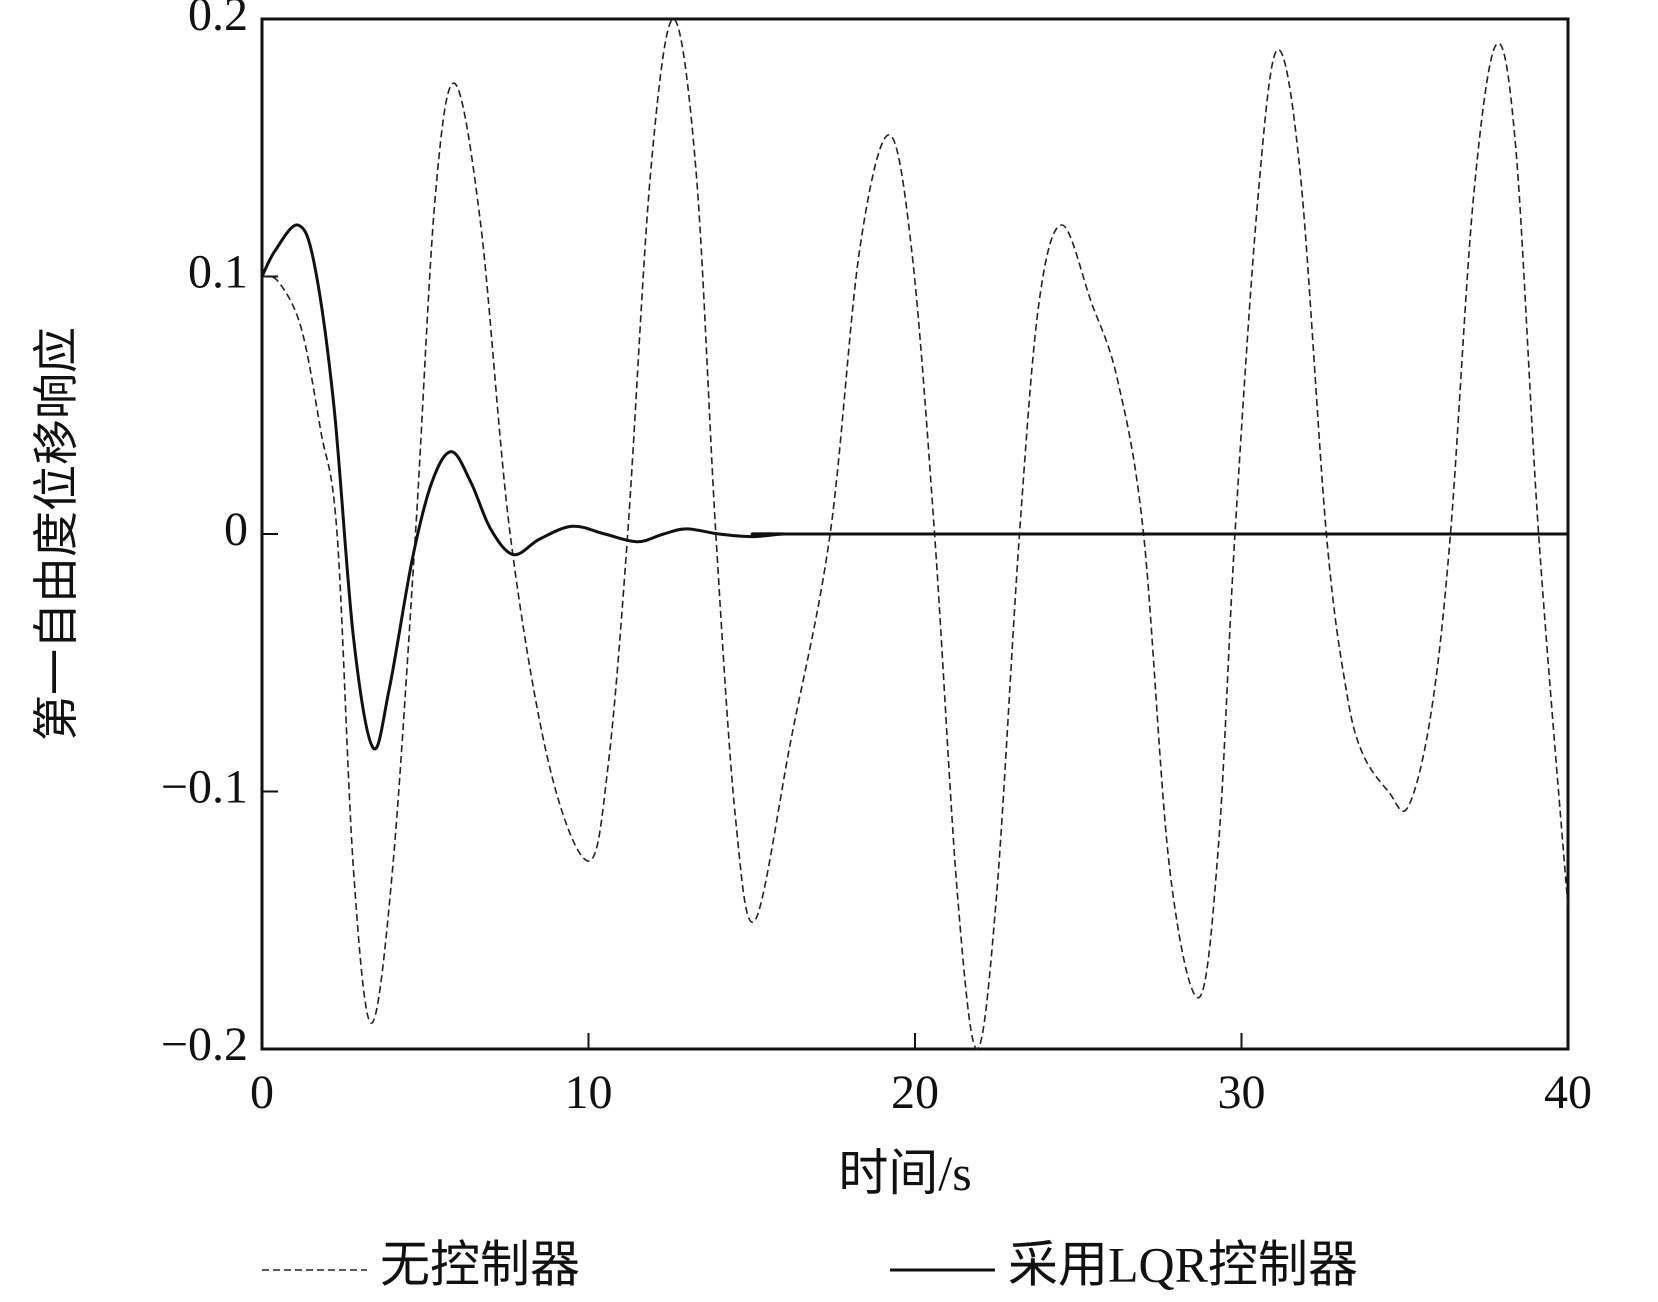 The height and width of the screenshot is (1302, 1658). I want to click on x-tick-label: 10, so click(589, 1092).